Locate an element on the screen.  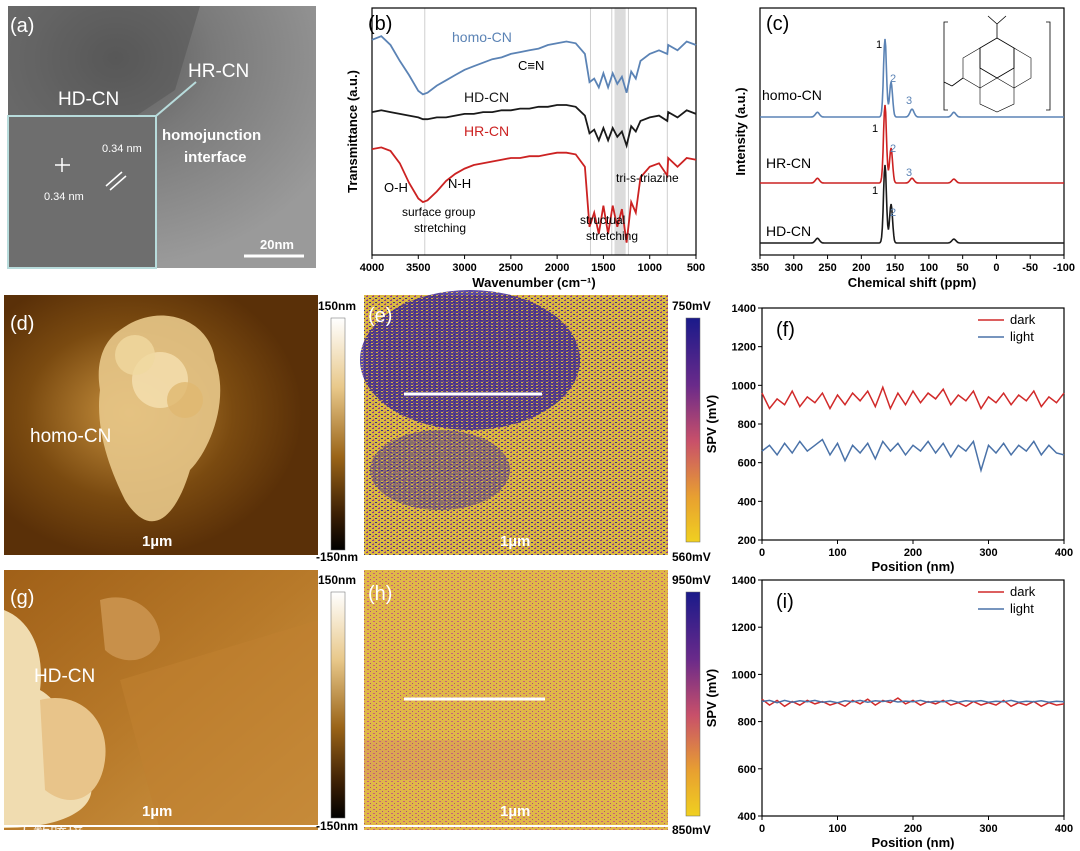
structure-amine-left is located at coordinates (953, 82).